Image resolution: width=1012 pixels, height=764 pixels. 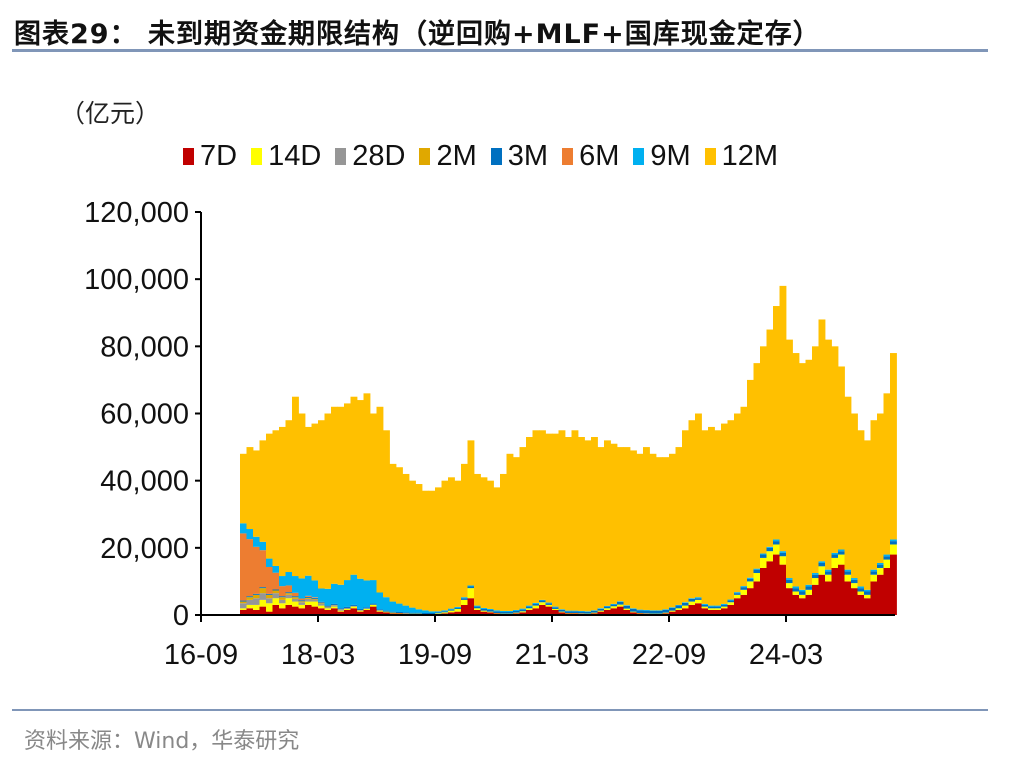 I want to click on legend-swatch, so click(x=425, y=156).